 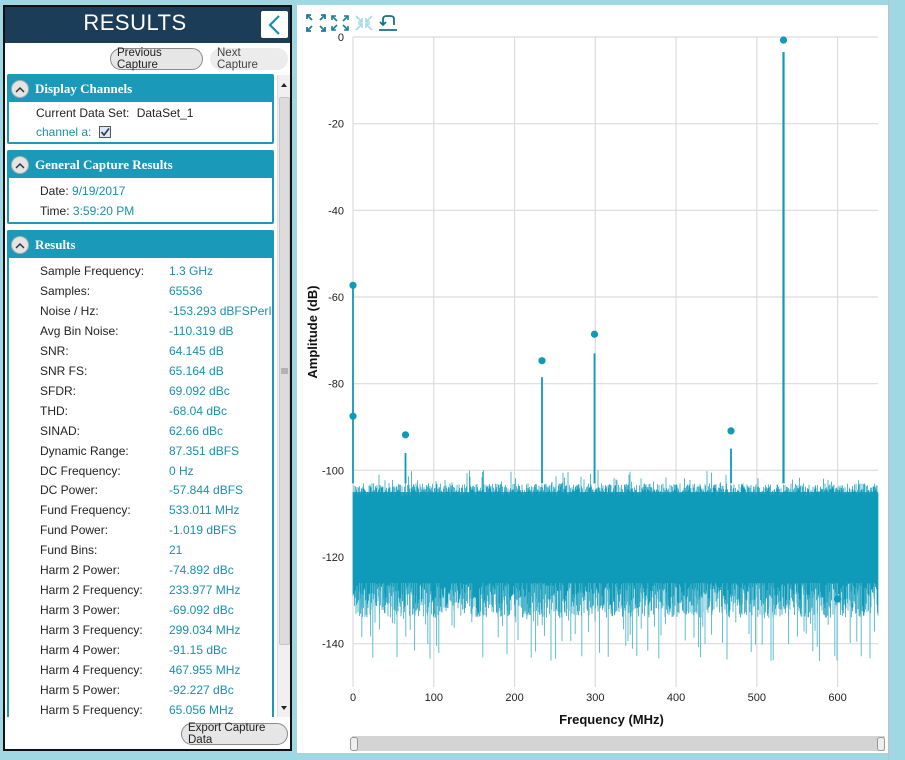 What do you see at coordinates (757, 698) in the screenshot?
I see `x-tick-label: 500` at bounding box center [757, 698].